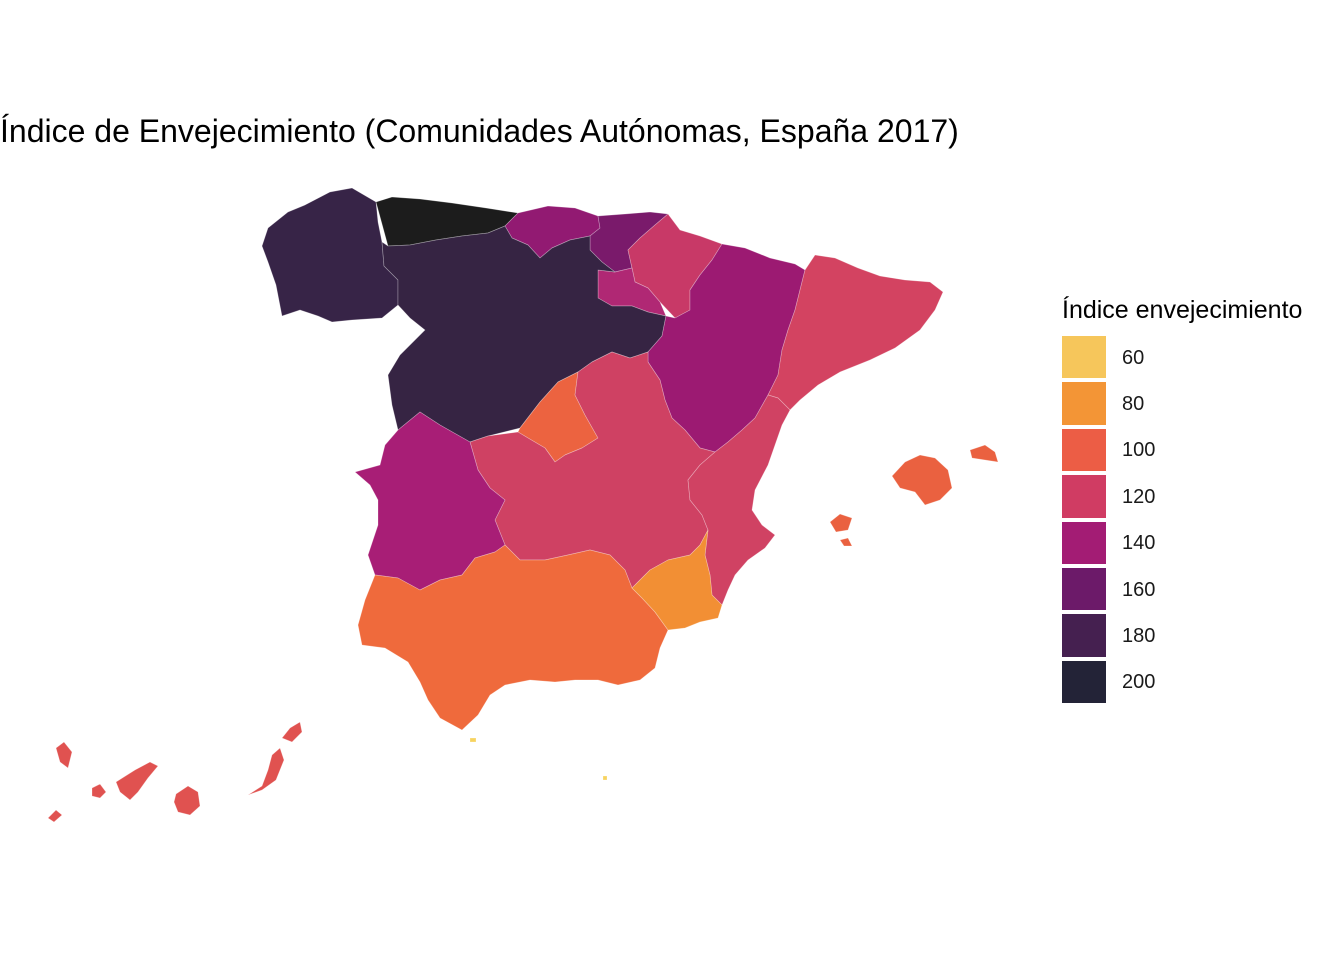 The height and width of the screenshot is (960, 1344). What do you see at coordinates (1182, 683) in the screenshot?
I see `legend-item: 200` at bounding box center [1182, 683].